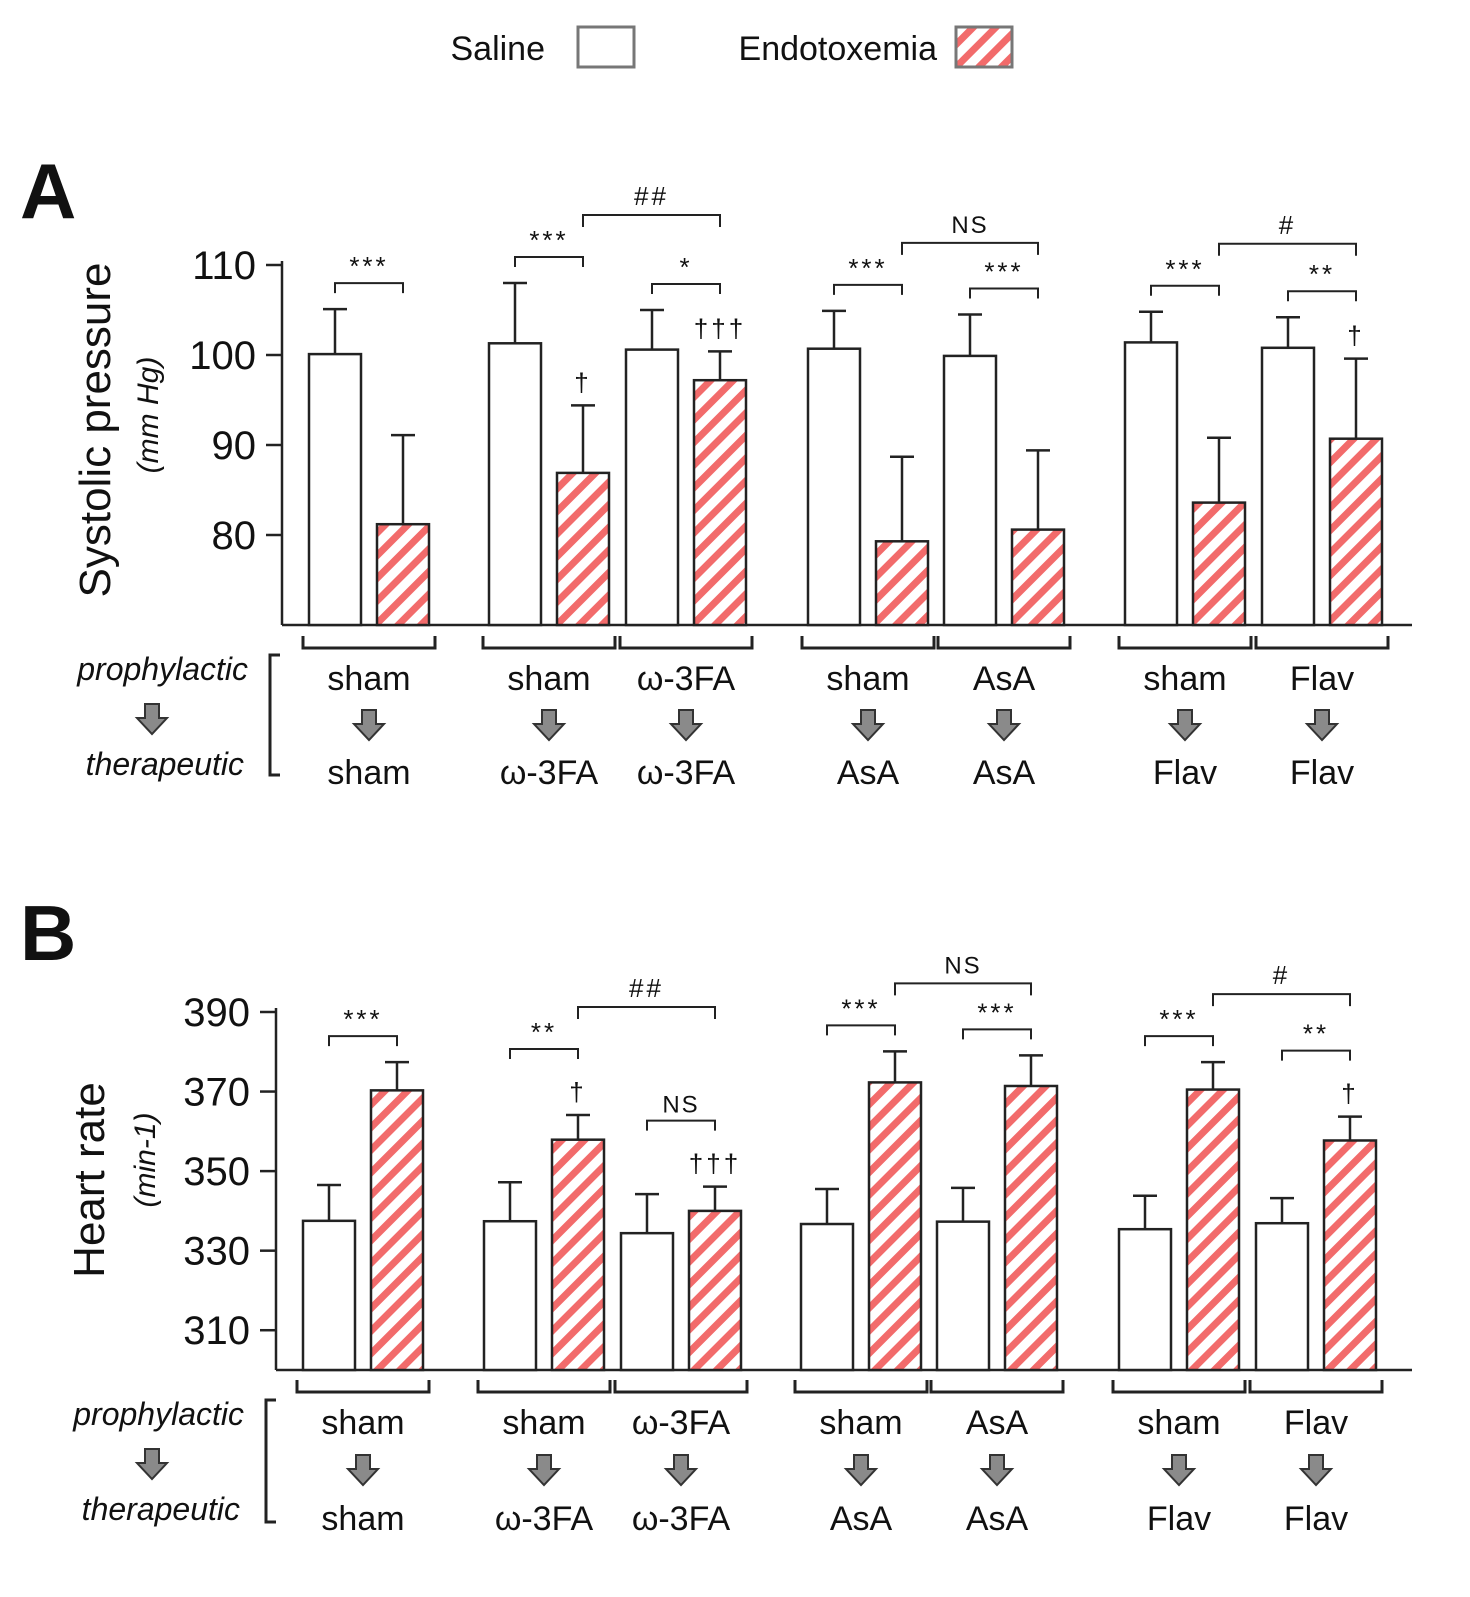 This screenshot has height=1597, width=1470. I want to click on group-prophylactic-label: Flav, so click(1316, 1423).